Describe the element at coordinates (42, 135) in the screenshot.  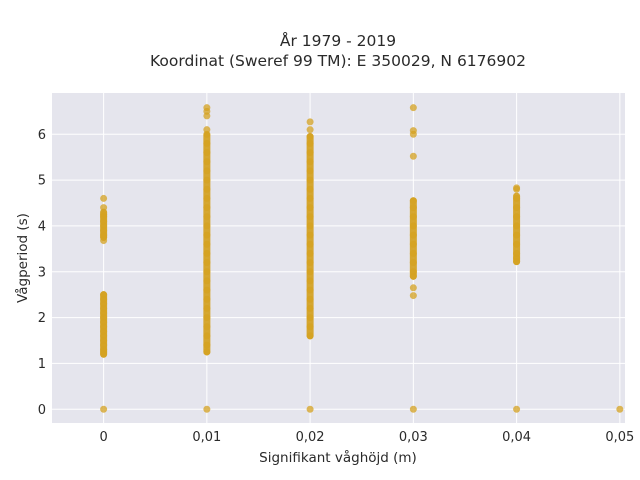
I see `y-tick-label: 6` at that location.